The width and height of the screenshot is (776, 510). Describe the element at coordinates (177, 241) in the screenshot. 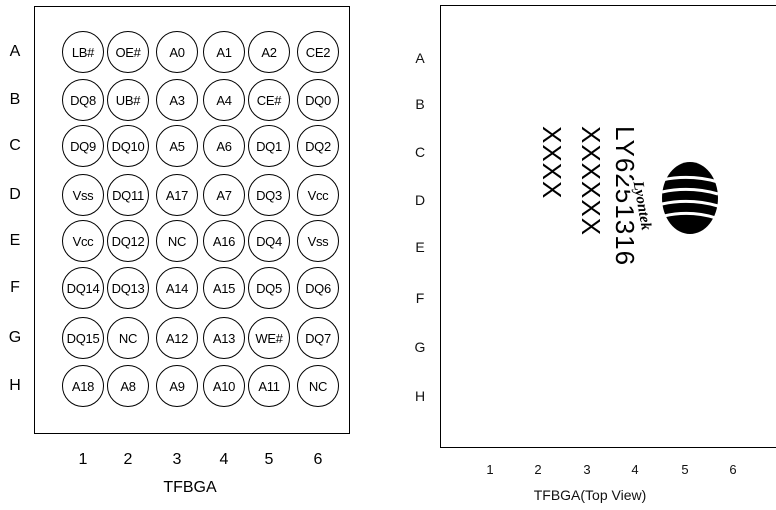

I see `ball-e3: NC` at that location.